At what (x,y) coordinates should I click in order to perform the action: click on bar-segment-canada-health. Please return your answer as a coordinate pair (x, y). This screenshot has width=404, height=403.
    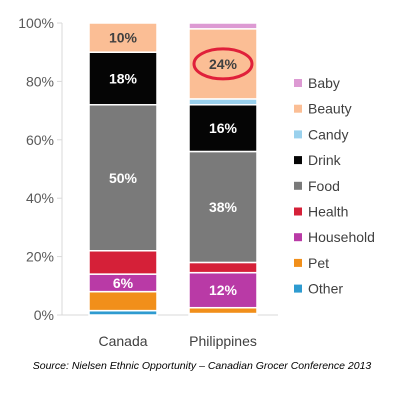
    Looking at the image, I should click on (123, 262).